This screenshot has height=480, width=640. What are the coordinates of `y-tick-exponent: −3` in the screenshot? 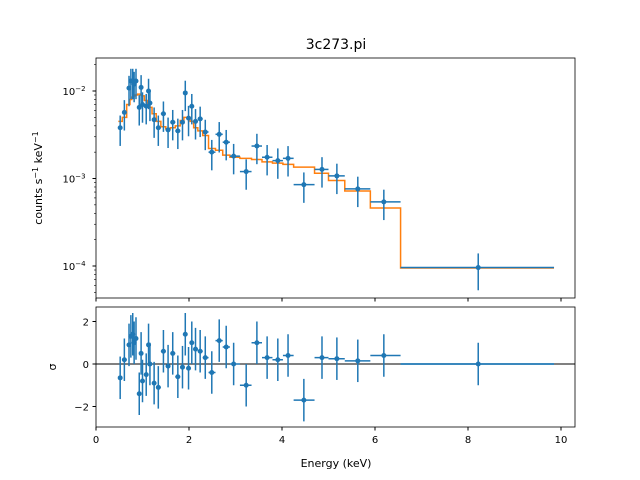 It's located at (80, 177).